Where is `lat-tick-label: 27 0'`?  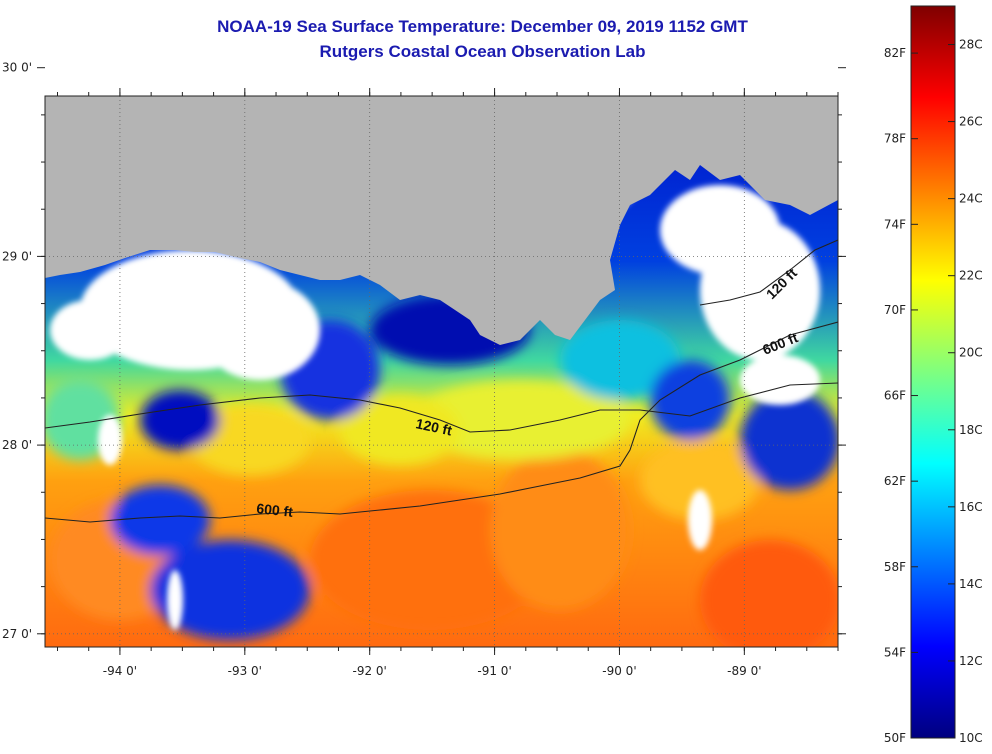 lat-tick-label: 27 0' is located at coordinates (17, 634).